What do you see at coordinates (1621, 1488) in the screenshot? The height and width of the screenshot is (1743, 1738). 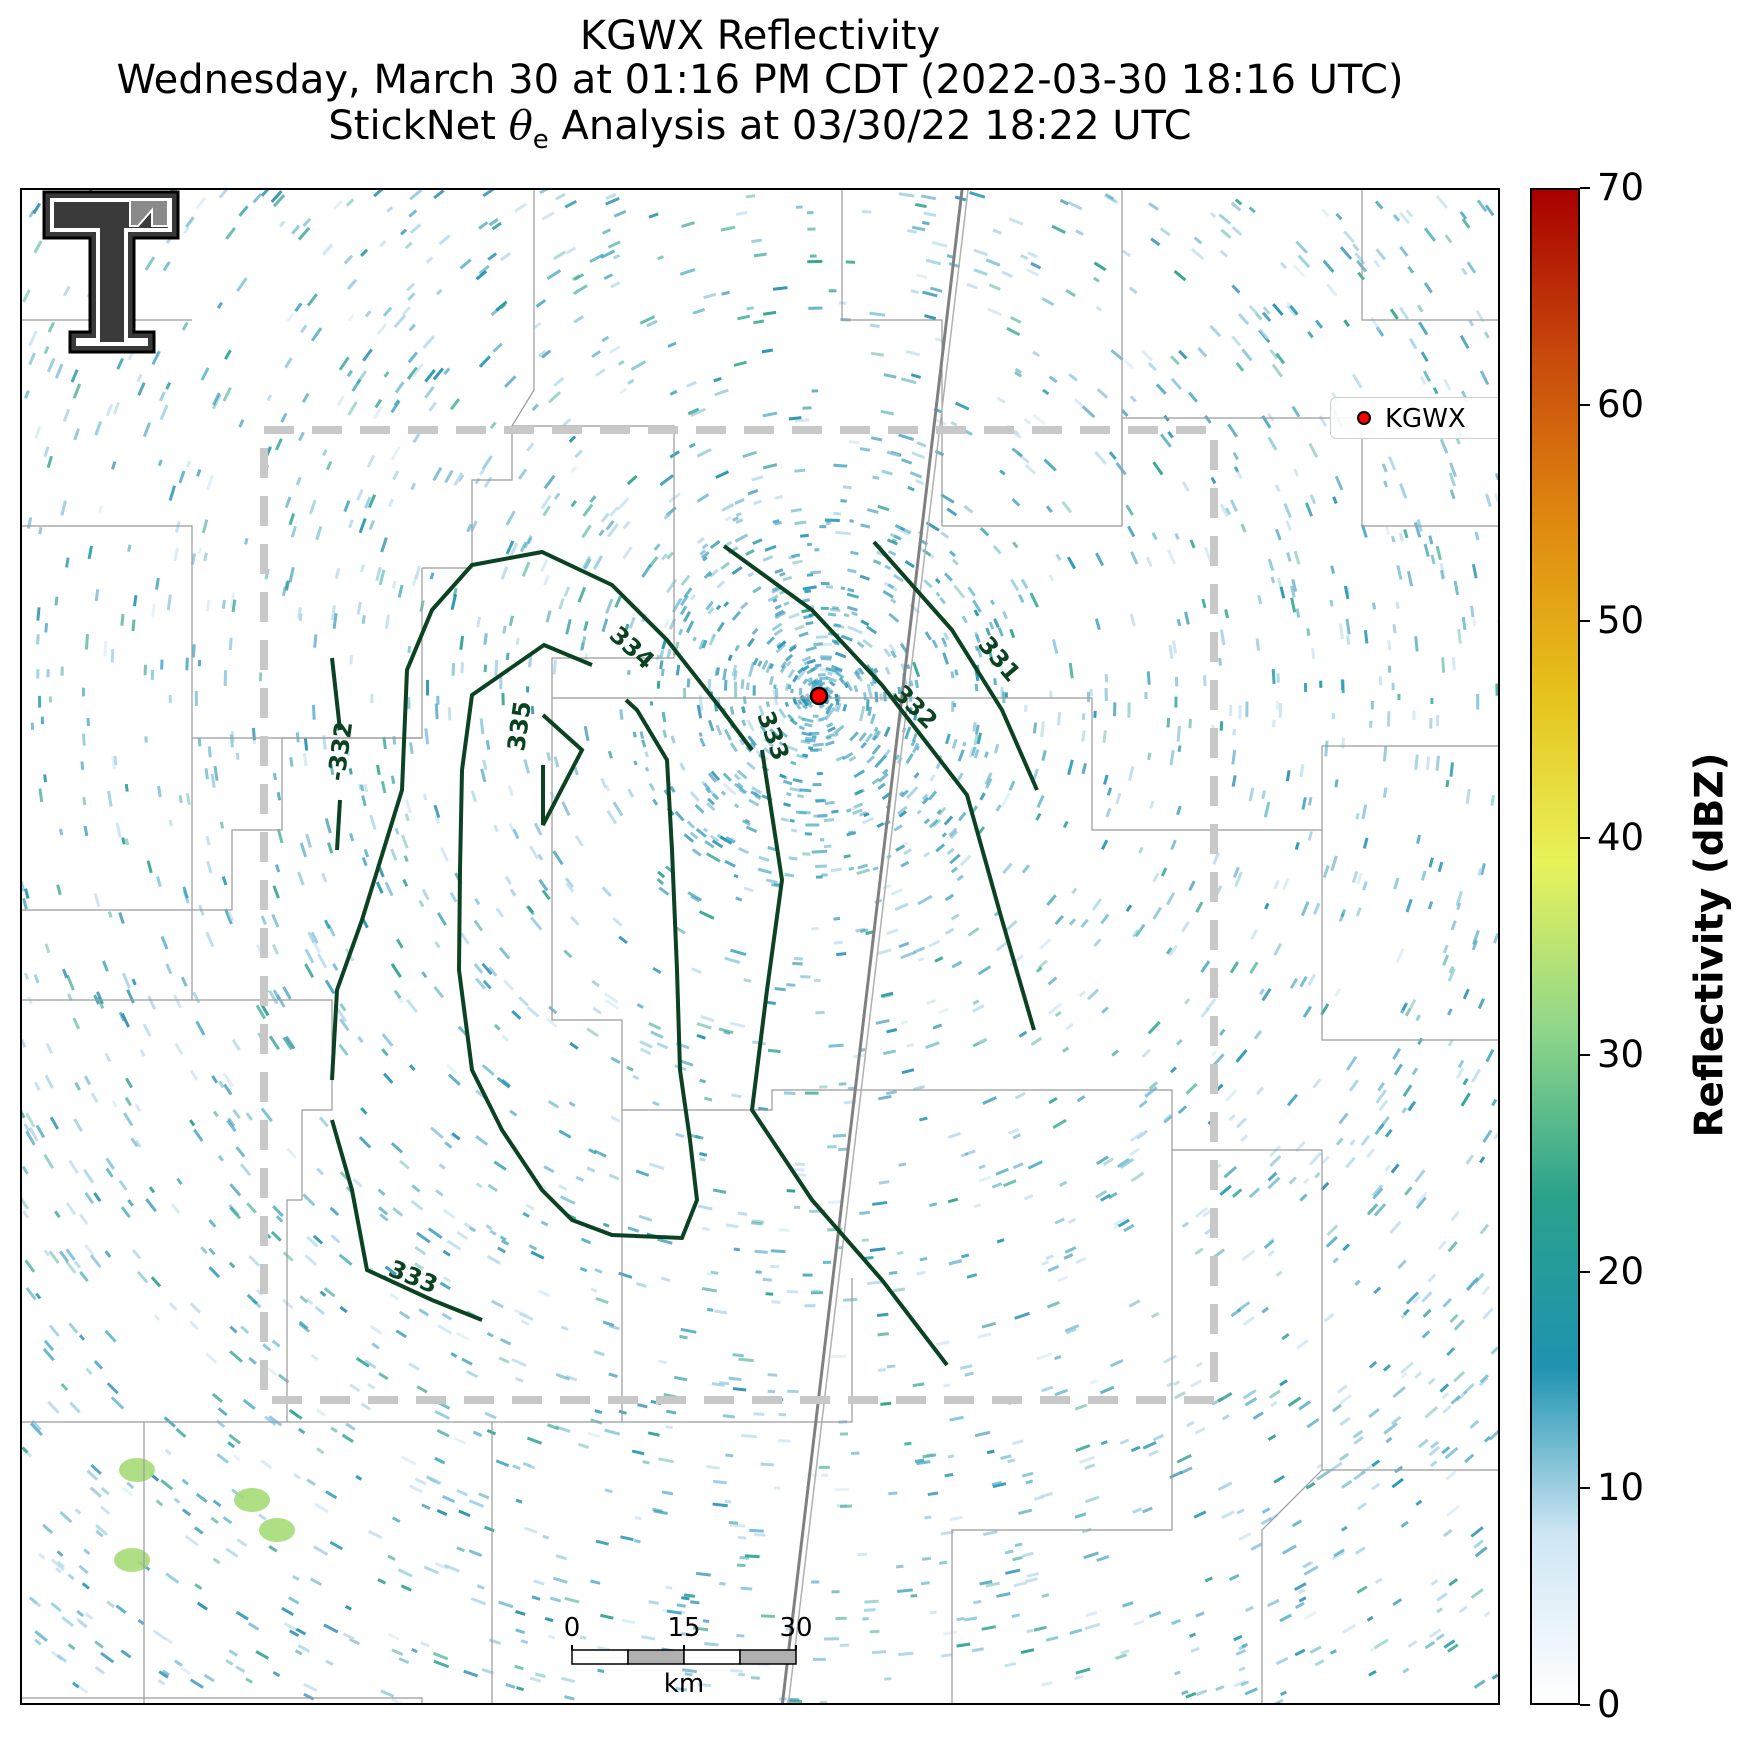 I see `colorbar-tick-label: 10` at bounding box center [1621, 1488].